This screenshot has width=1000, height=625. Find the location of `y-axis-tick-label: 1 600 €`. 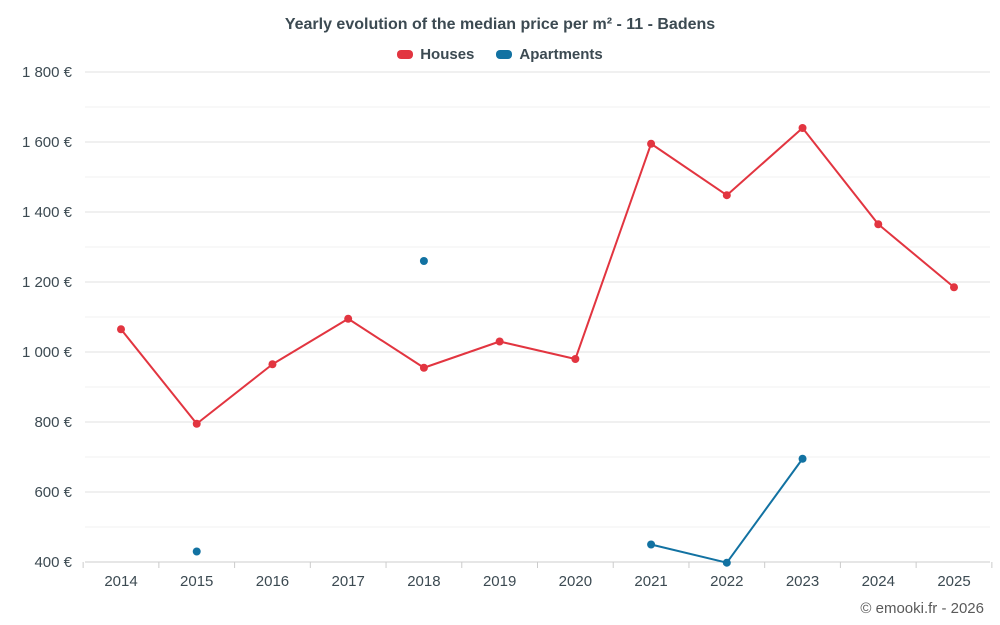

y-axis-tick-label: 1 600 € is located at coordinates (47, 142).